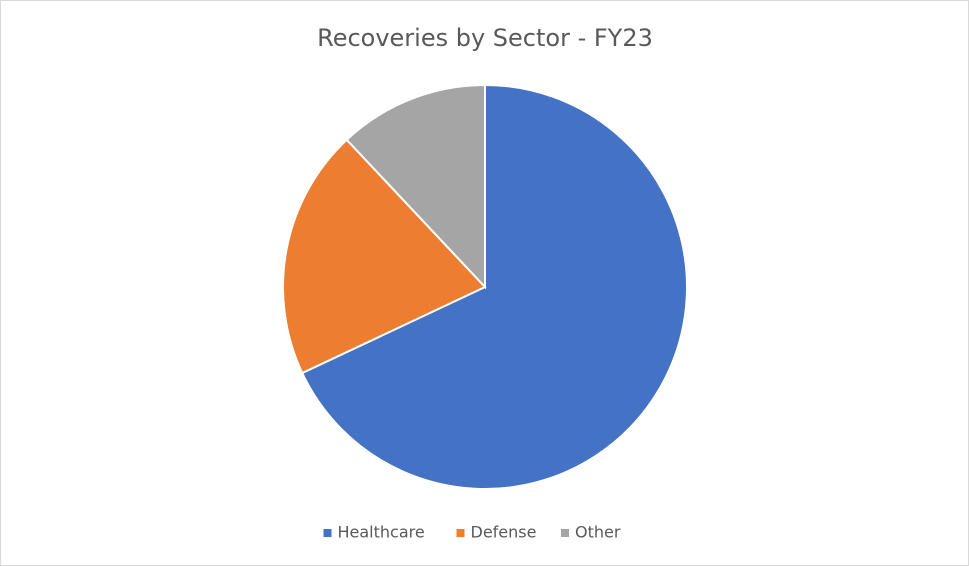 The height and width of the screenshot is (566, 969). Describe the element at coordinates (598, 532) in the screenshot. I see `legend-label: Other` at that location.